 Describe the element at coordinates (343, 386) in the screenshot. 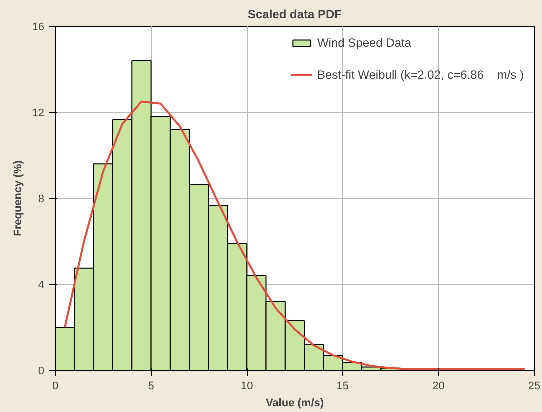

I see `x-tick-label: 15` at that location.